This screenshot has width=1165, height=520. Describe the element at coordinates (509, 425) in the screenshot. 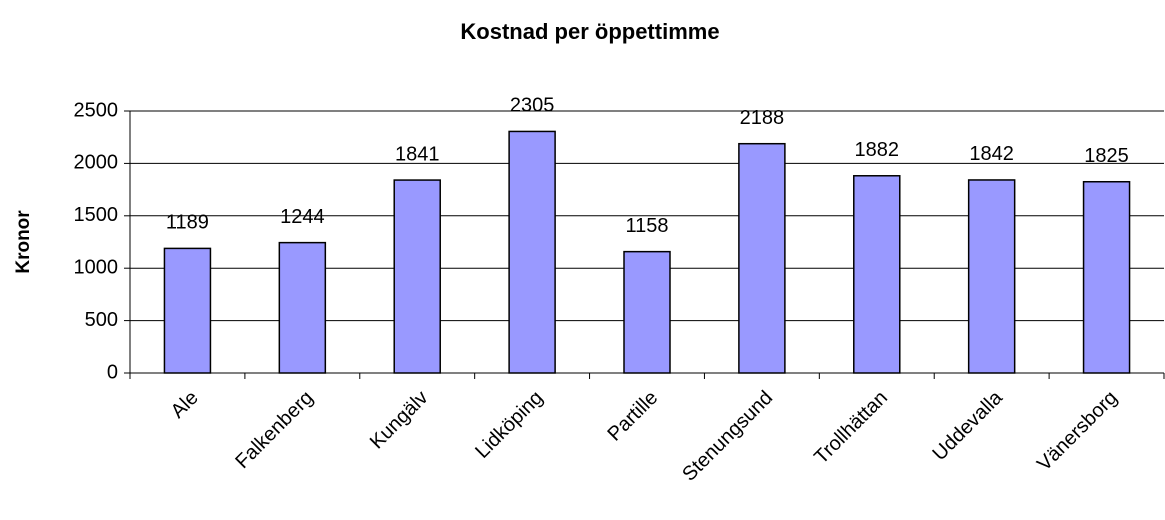

I see `x-tick-label: Lidköping` at that location.